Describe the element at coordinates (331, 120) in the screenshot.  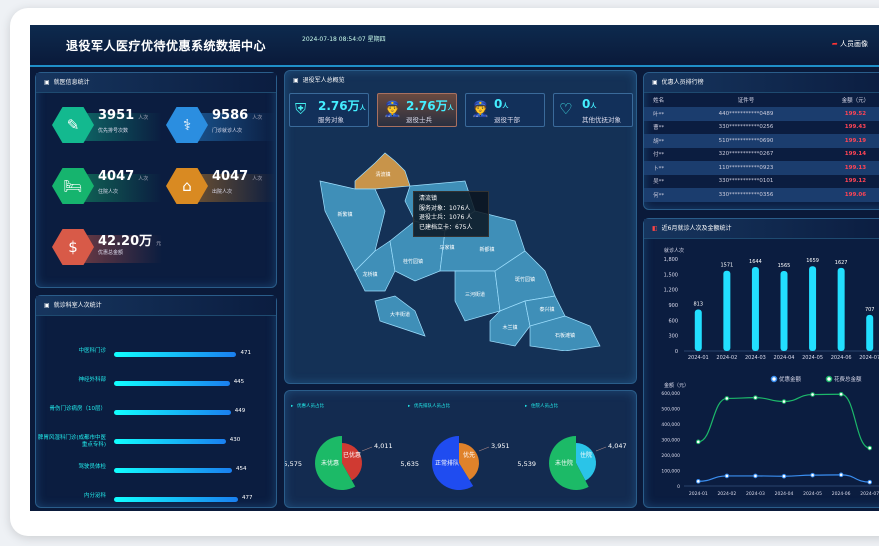
I see `card-label: 服务对象` at that location.